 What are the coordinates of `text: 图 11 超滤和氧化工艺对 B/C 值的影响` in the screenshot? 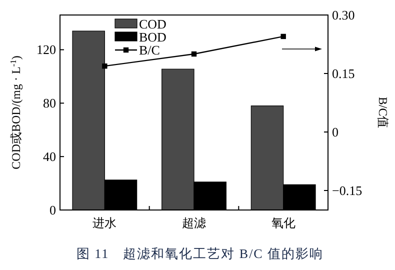 It's located at (200, 253).